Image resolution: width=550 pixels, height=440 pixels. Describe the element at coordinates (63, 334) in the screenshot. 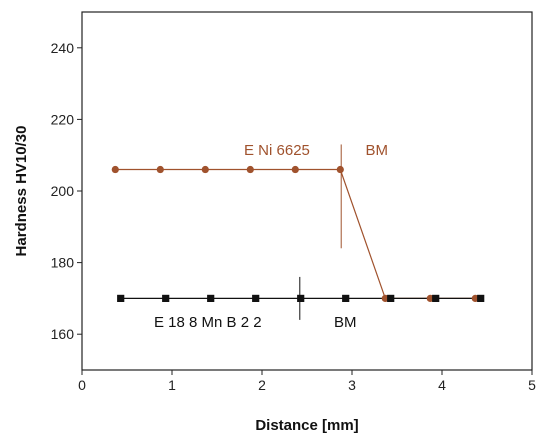

I see `y-tick-label: 160` at that location.